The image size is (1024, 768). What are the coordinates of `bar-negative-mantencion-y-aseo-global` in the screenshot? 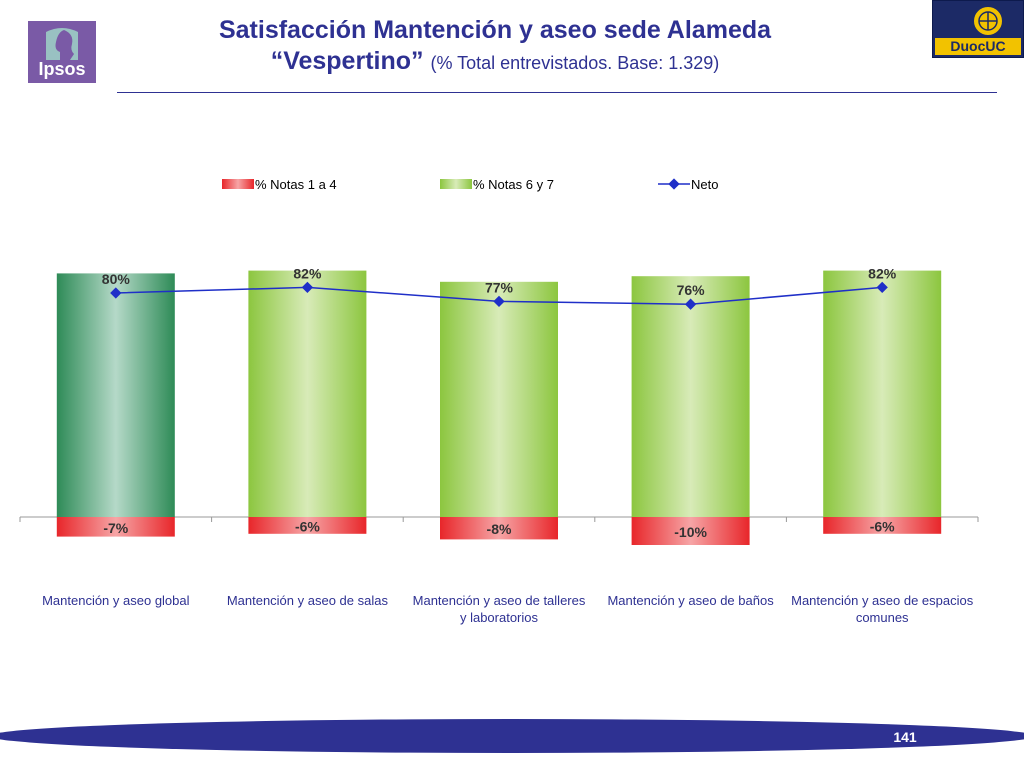 It's located at (115, 527).